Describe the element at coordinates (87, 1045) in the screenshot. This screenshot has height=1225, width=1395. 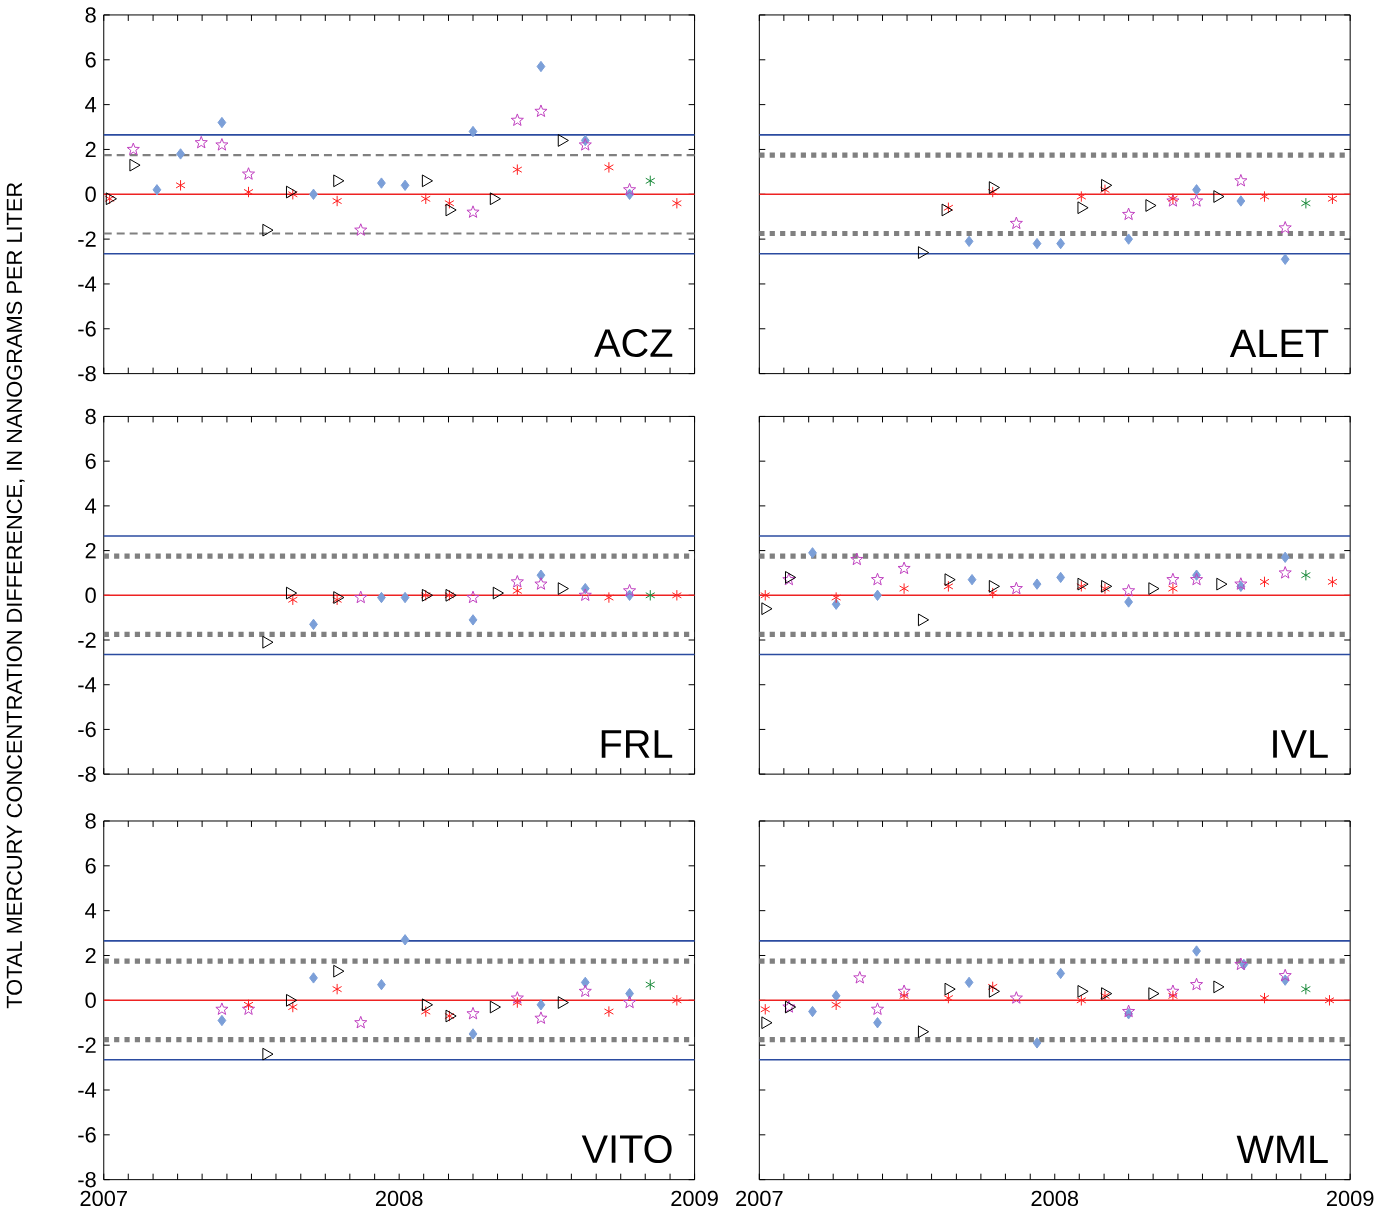
I see `y-tick-label: -2` at that location.